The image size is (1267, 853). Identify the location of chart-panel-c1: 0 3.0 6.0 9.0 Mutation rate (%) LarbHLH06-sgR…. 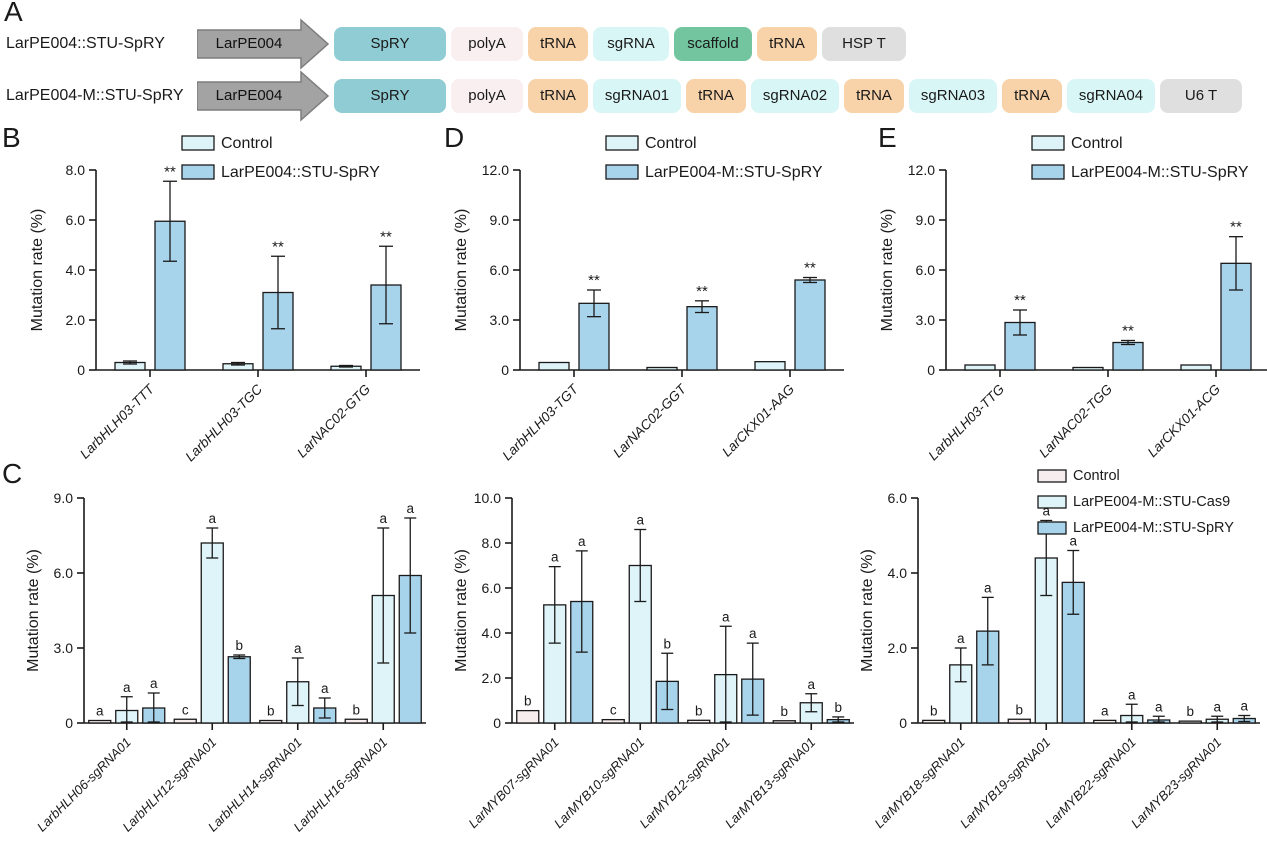
(225, 662).